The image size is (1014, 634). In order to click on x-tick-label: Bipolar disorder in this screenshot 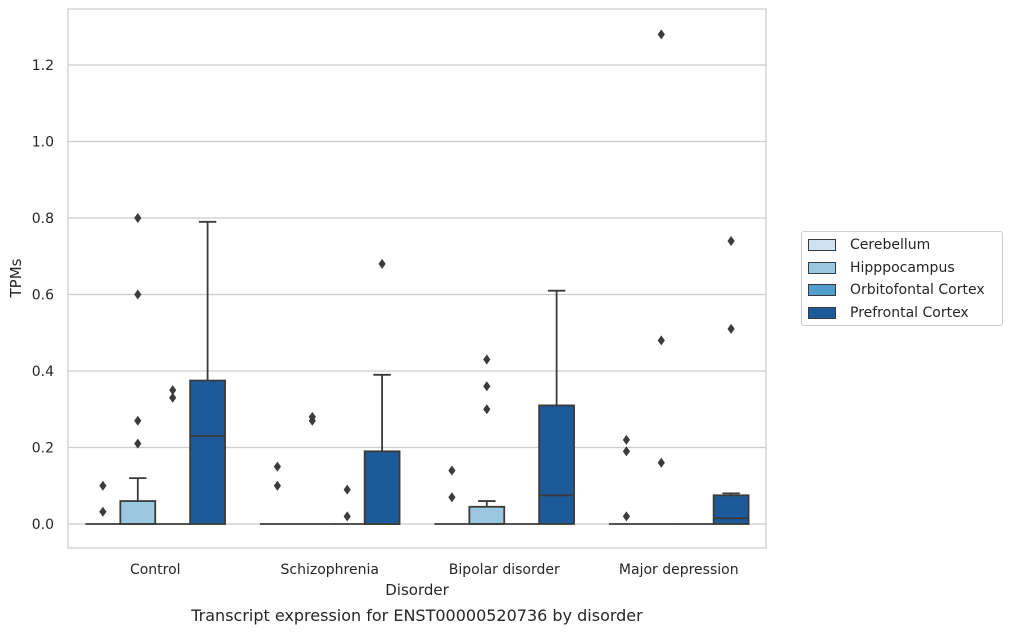, I will do `click(504, 570)`.